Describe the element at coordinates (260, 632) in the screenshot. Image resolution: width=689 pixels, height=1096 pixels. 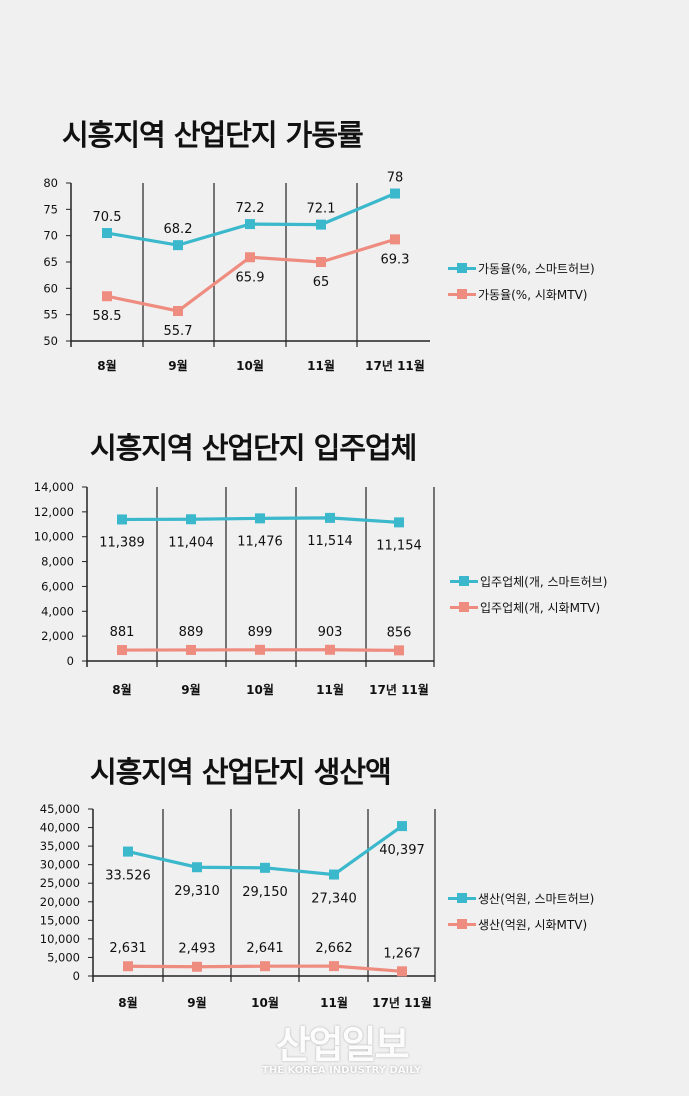
I see `data-label: 899` at that location.